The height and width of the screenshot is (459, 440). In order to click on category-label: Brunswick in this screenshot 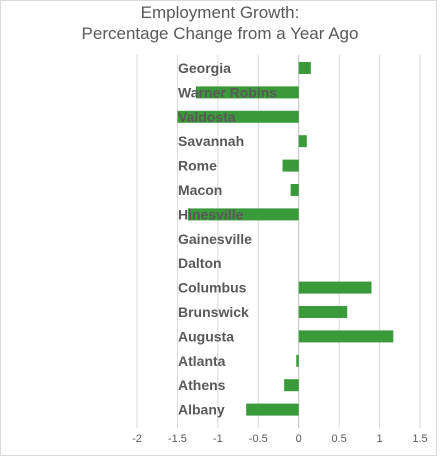, I will do `click(213, 312)`.